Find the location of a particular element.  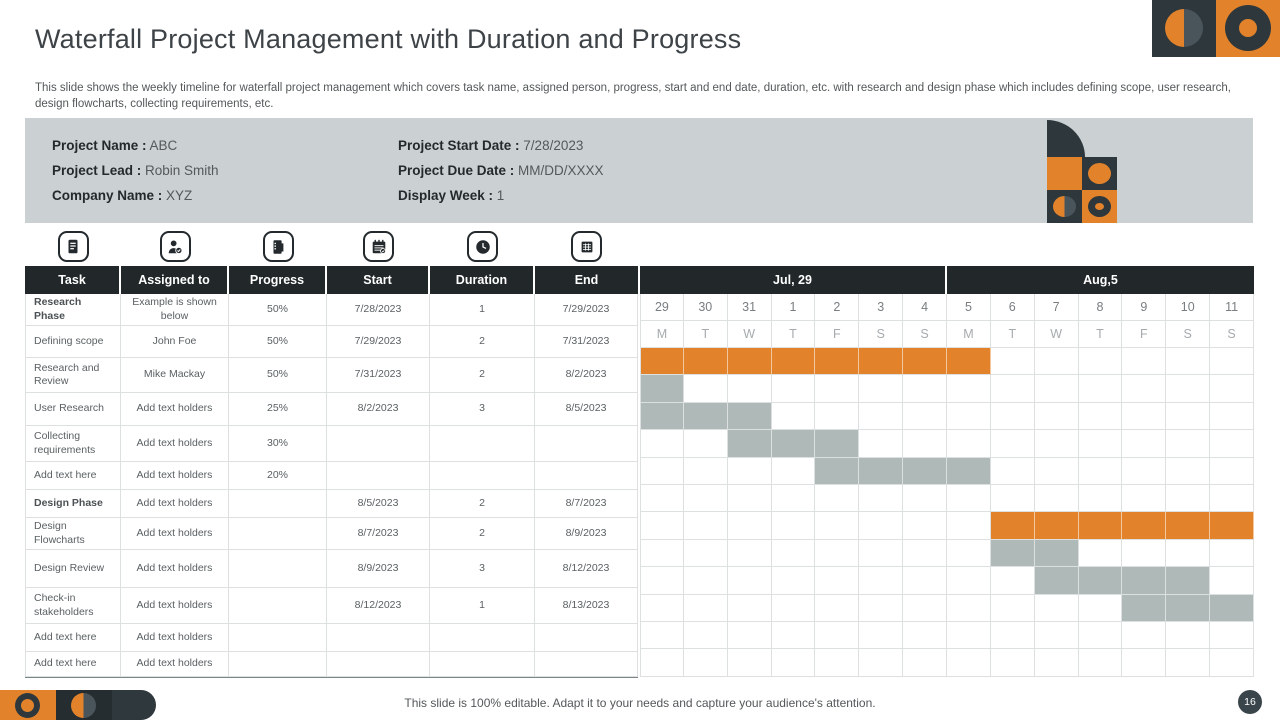

half-circle-shape is located at coordinates (1184, 28).